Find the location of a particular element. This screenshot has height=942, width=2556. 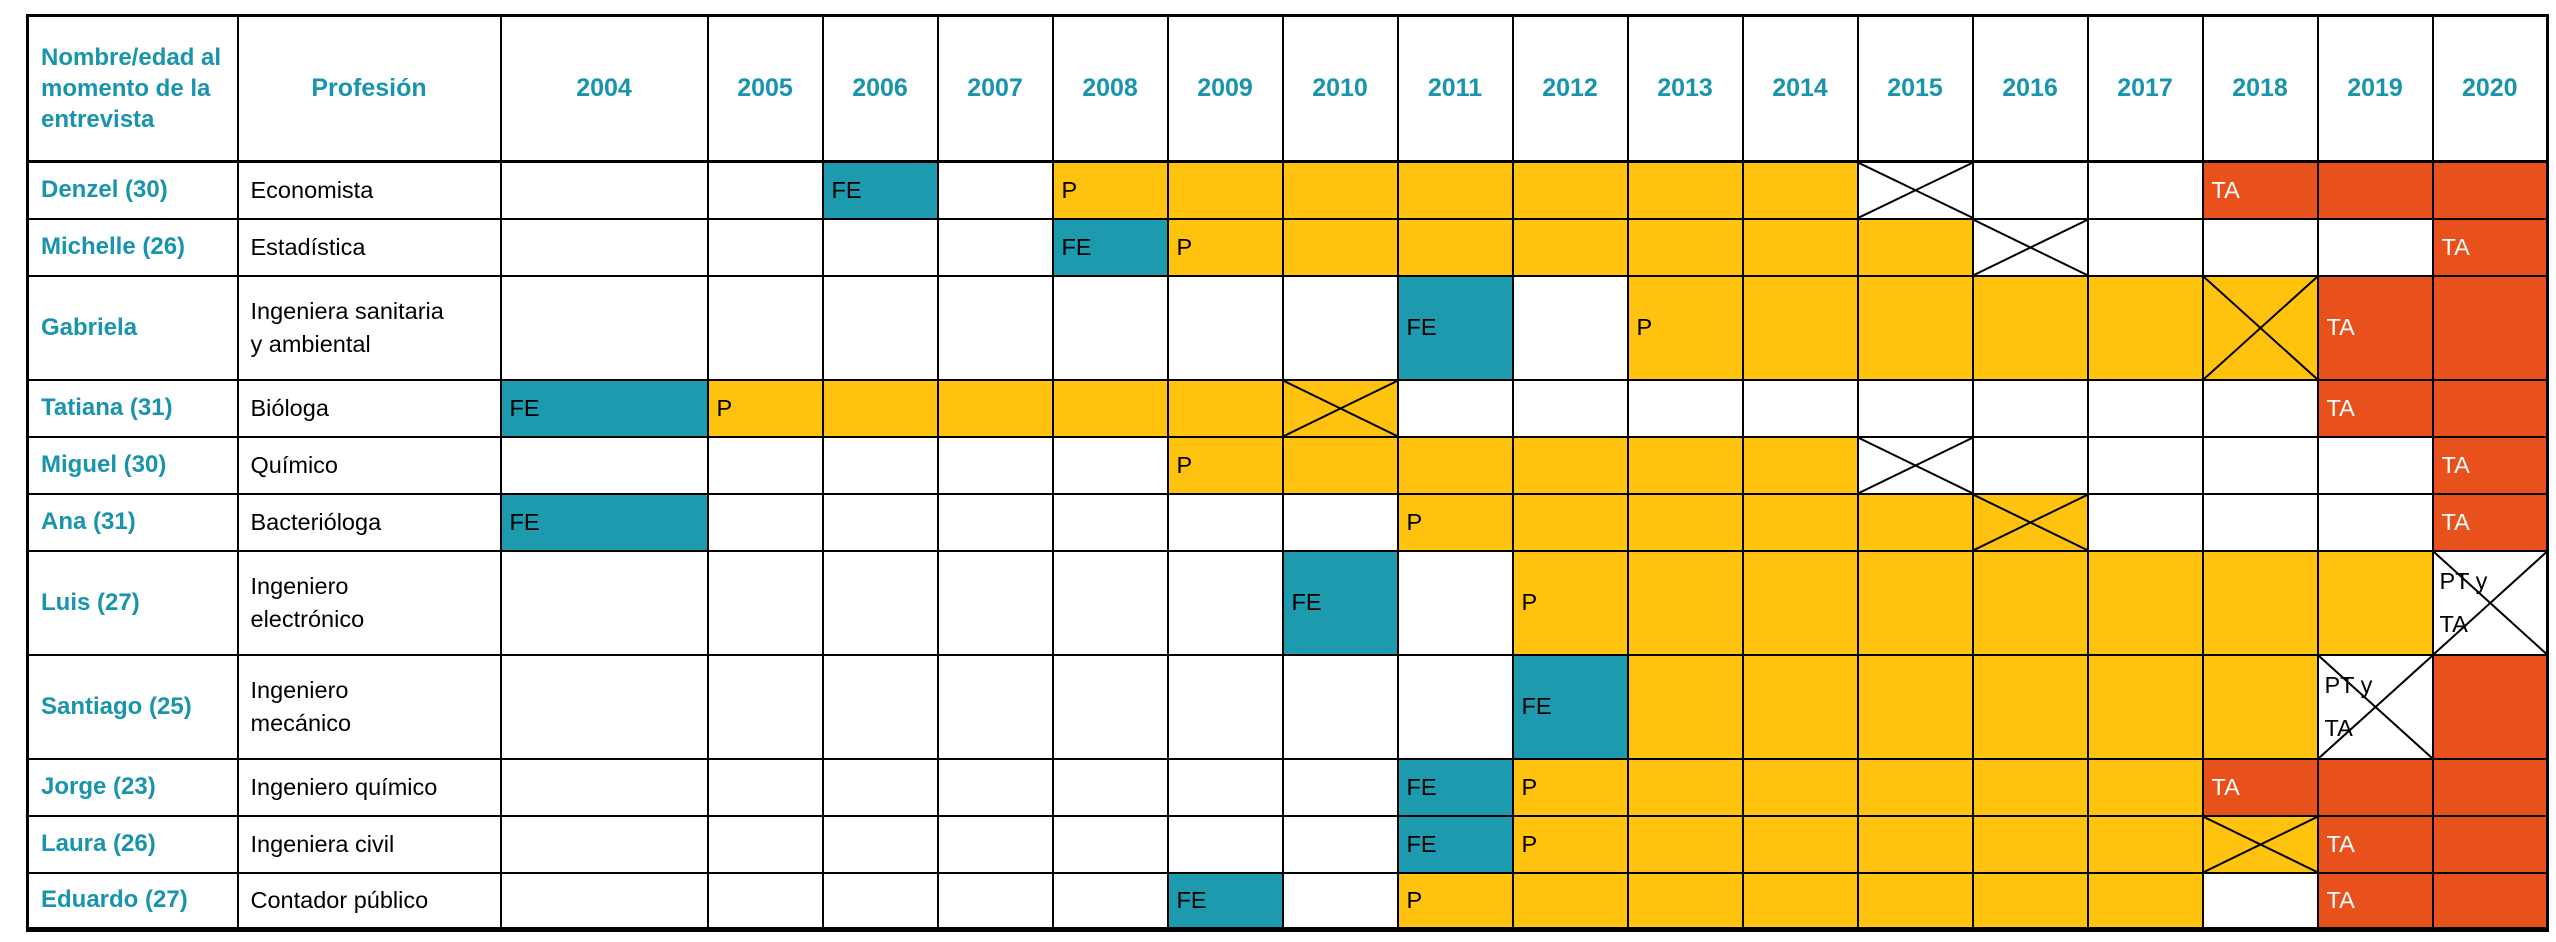

table-row: Ana (31) Bacterióloga FE P TA is located at coordinates (1287, 522).